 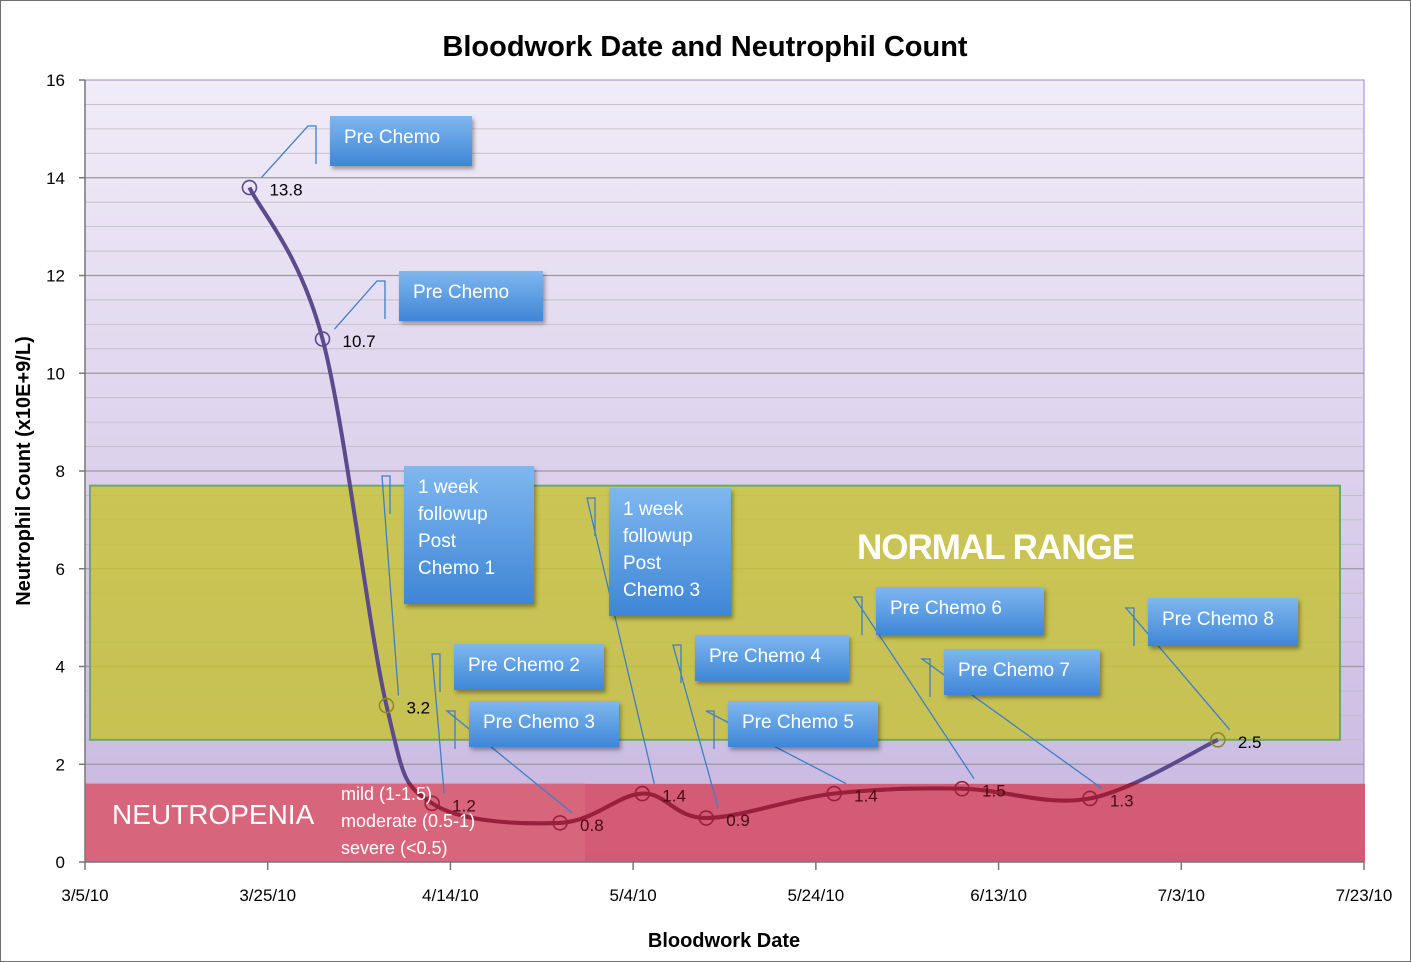 I want to click on callout-box: Pre Chemo 4, so click(x=772, y=658).